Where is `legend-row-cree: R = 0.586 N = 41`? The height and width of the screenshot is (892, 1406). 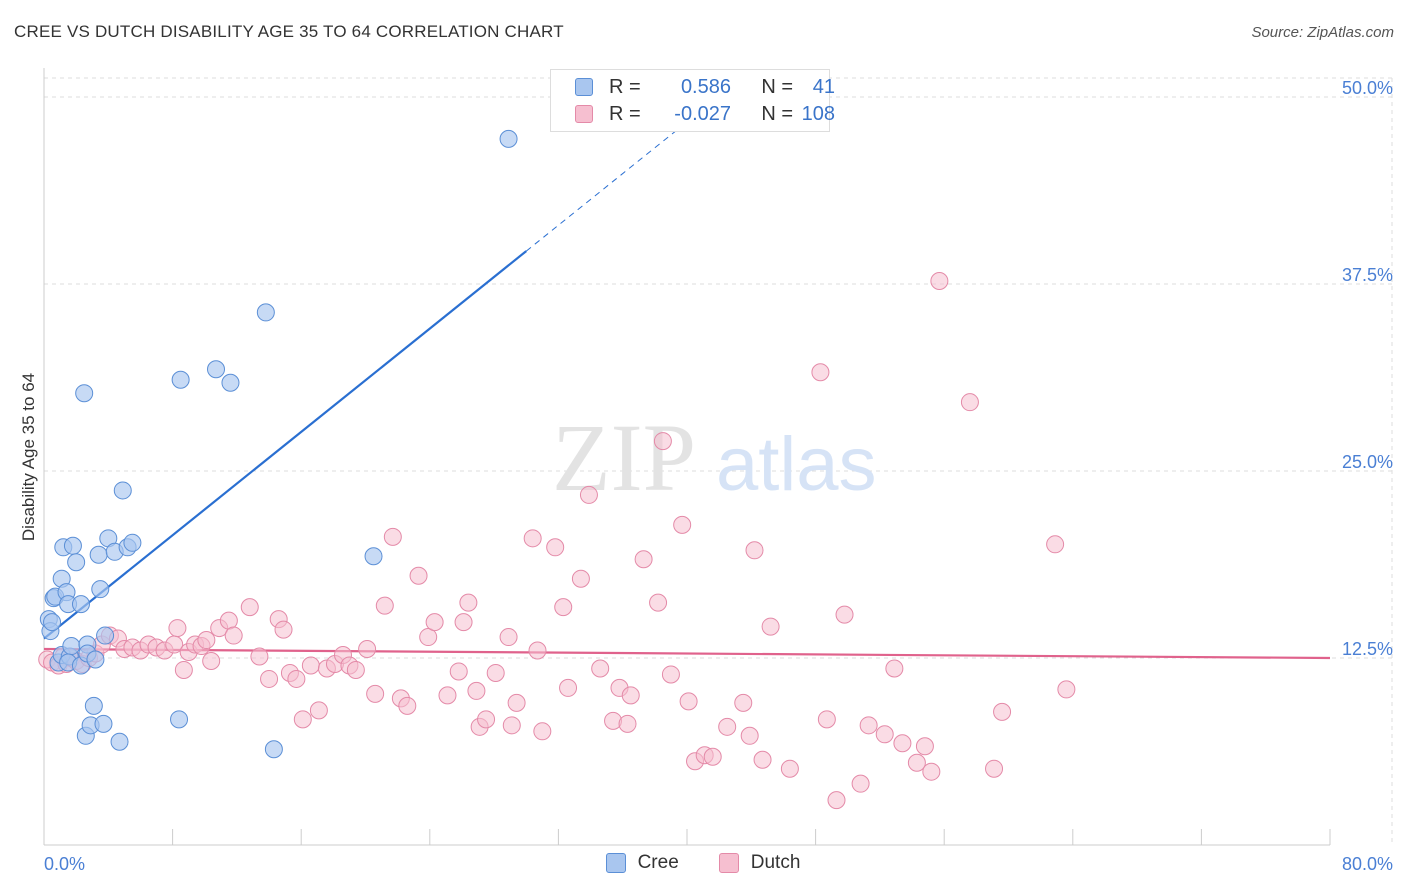
legend-row-cree: R = 0.586 N = 41 is located at coordinates (705, 87).